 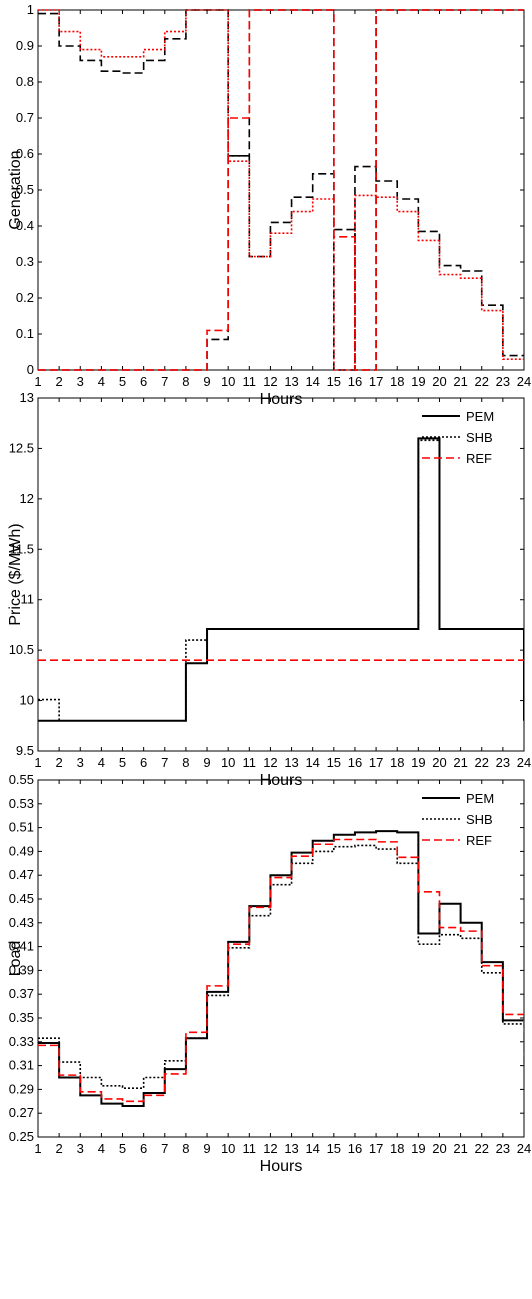 What do you see at coordinates (21, 1041) in the screenshot?
I see `y-tick-label: 0.33` at bounding box center [21, 1041].